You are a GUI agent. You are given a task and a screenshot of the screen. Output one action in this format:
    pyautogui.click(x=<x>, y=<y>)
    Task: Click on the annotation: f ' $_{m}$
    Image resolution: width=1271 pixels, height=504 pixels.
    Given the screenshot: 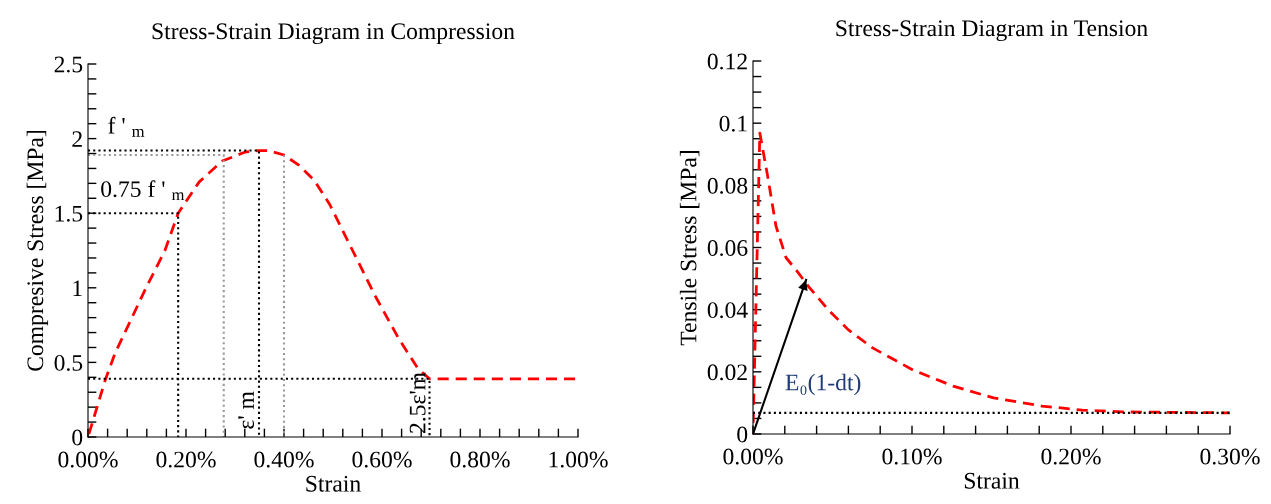 What is the action you would take?
    pyautogui.click(x=126, y=126)
    